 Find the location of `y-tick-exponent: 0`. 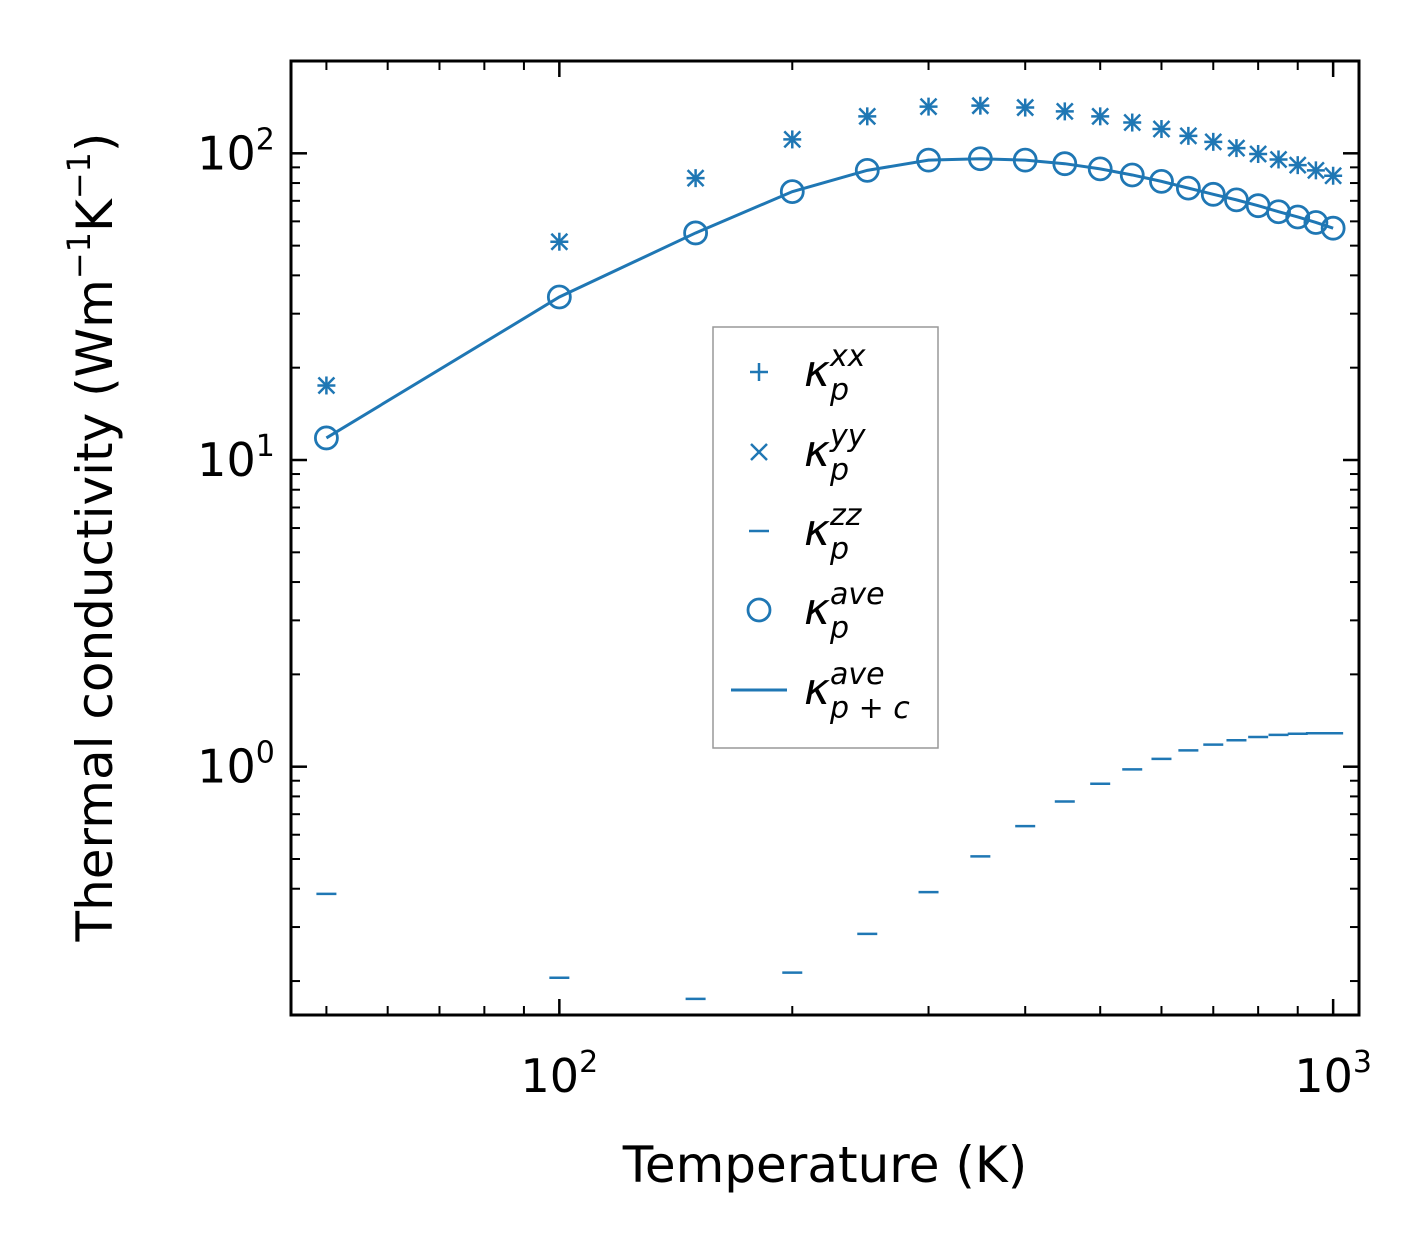

y-tick-exponent: 0 is located at coordinates (265, 753).